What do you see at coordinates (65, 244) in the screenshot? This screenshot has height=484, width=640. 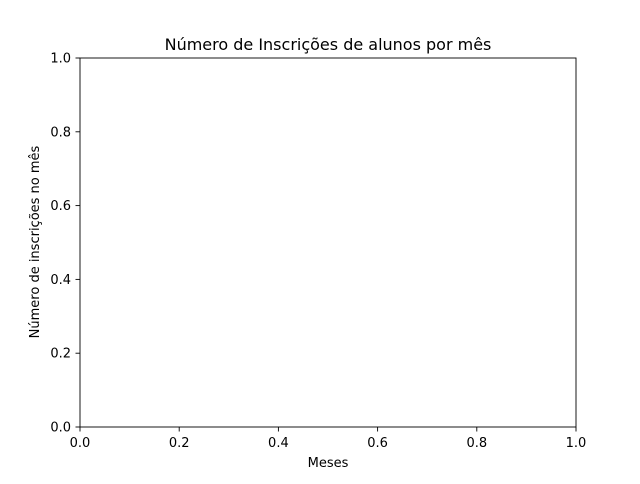 I see `y-axis-ticks: 0.0 0.2 0.4 0.6 0.8 1.0` at bounding box center [65, 244].